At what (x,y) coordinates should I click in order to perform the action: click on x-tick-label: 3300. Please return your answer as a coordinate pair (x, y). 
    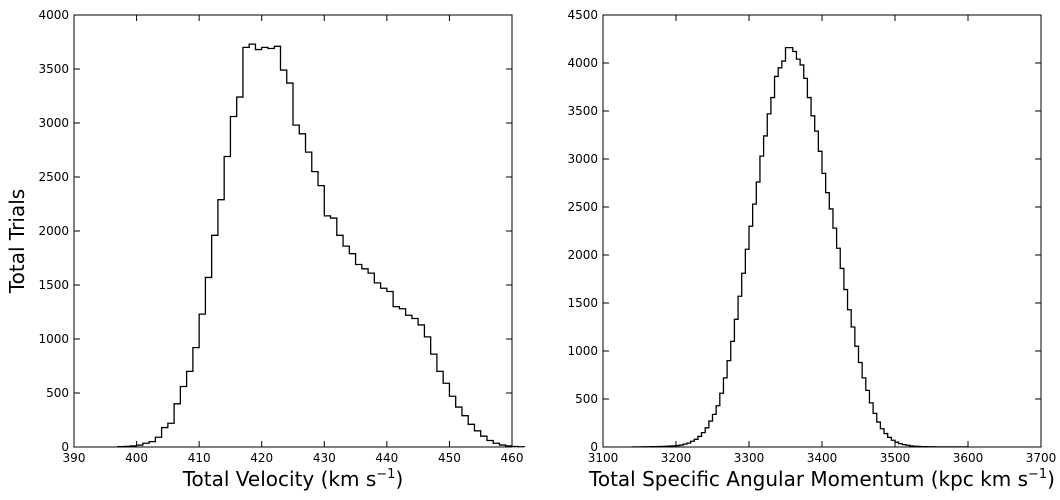
    Looking at the image, I should click on (749, 458).